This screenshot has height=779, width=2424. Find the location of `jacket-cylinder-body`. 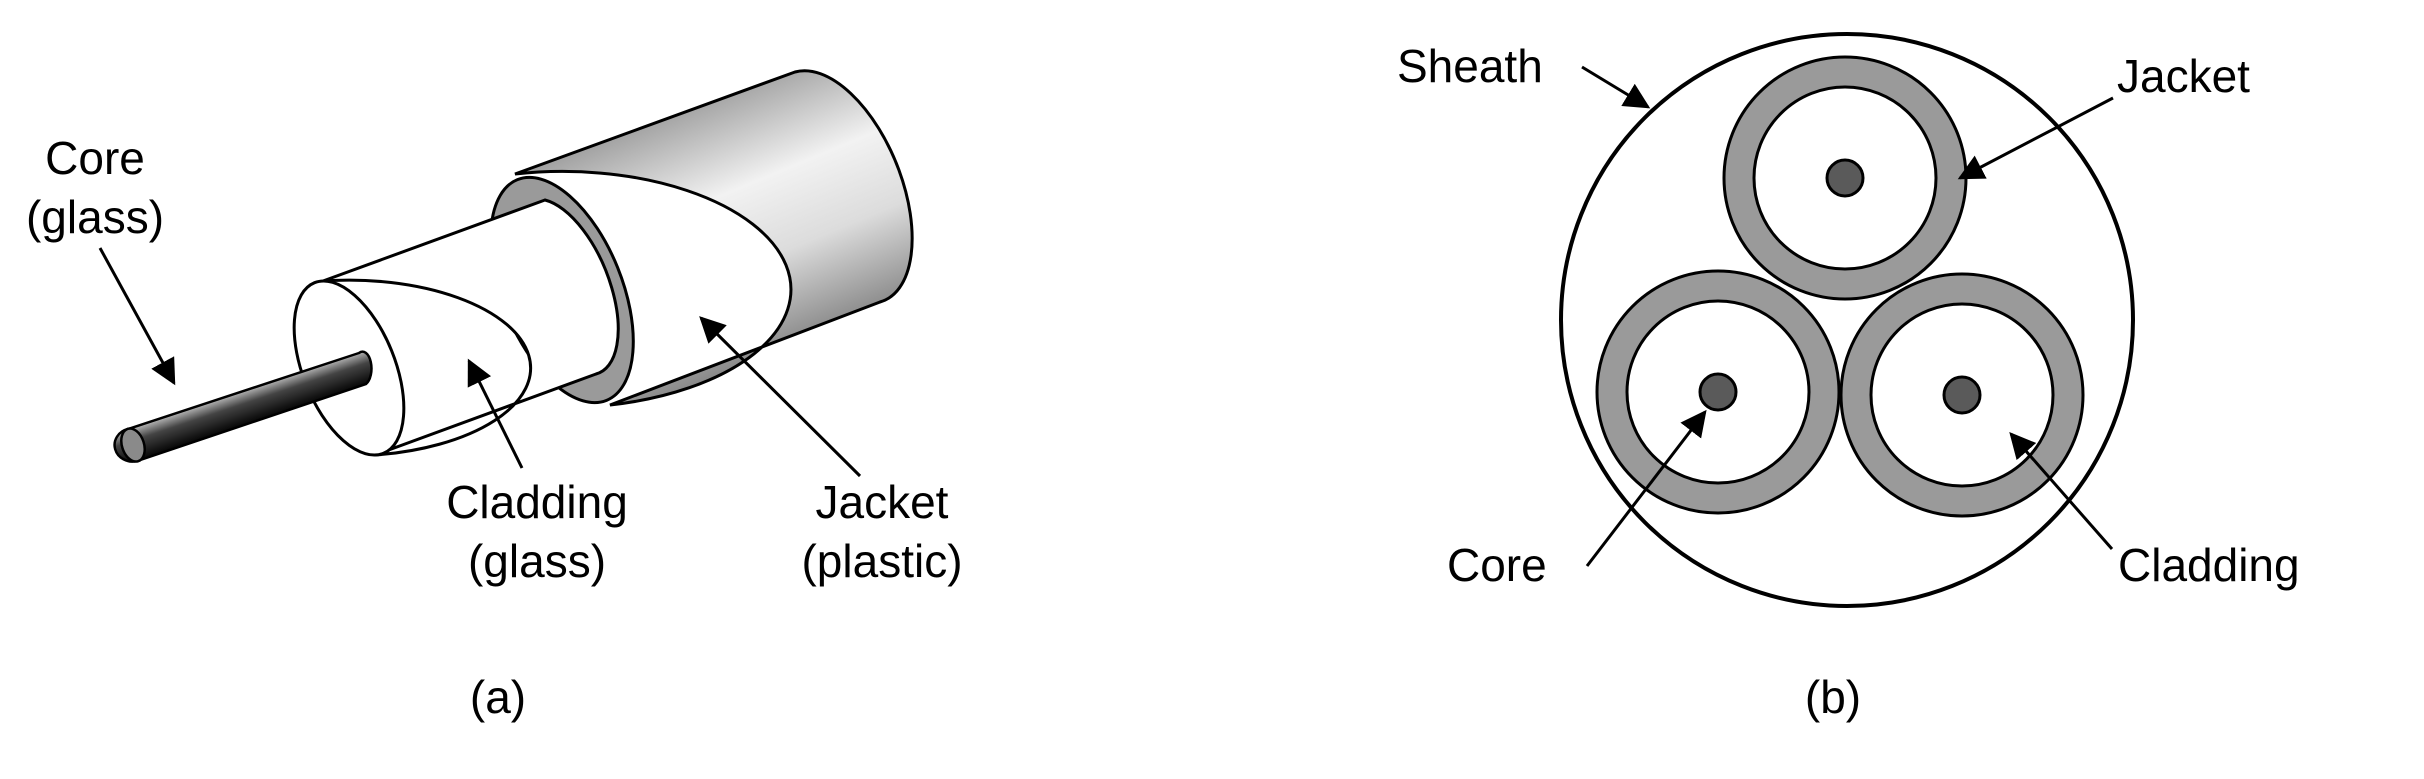

jacket-cylinder-body is located at coordinates (714, 238).